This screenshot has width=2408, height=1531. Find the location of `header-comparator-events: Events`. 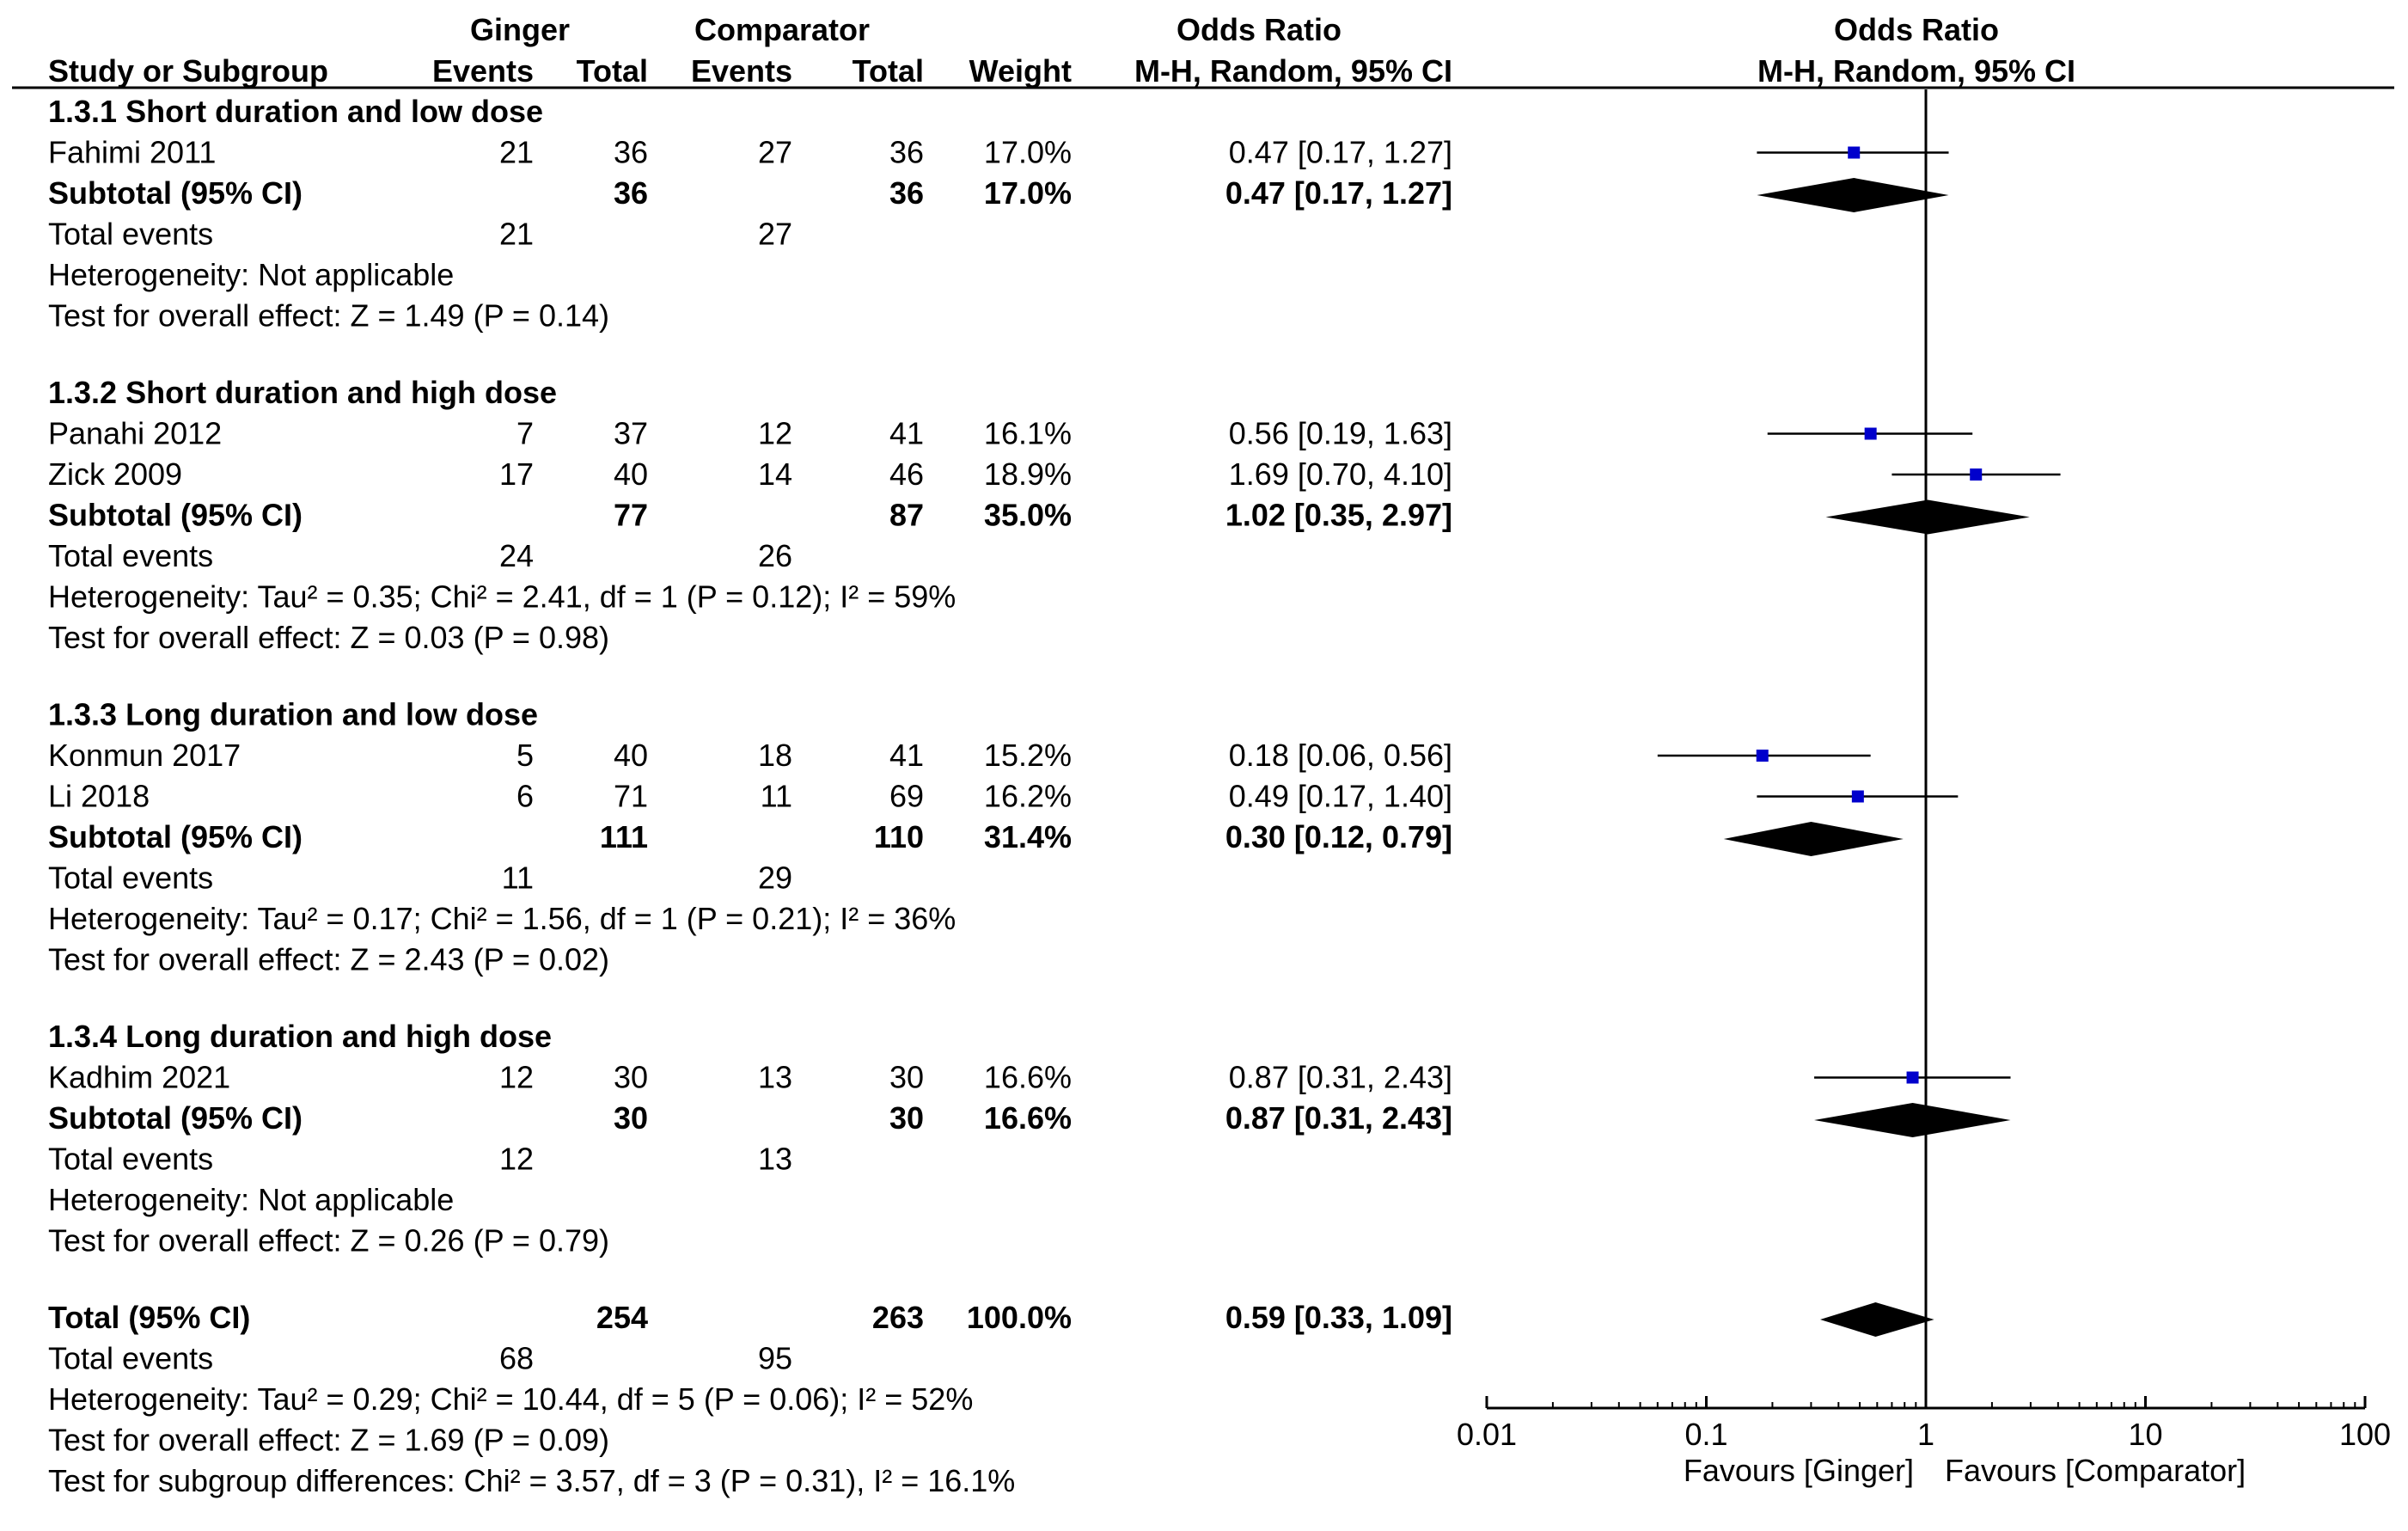

header-comparator-events: Events is located at coordinates (742, 71).